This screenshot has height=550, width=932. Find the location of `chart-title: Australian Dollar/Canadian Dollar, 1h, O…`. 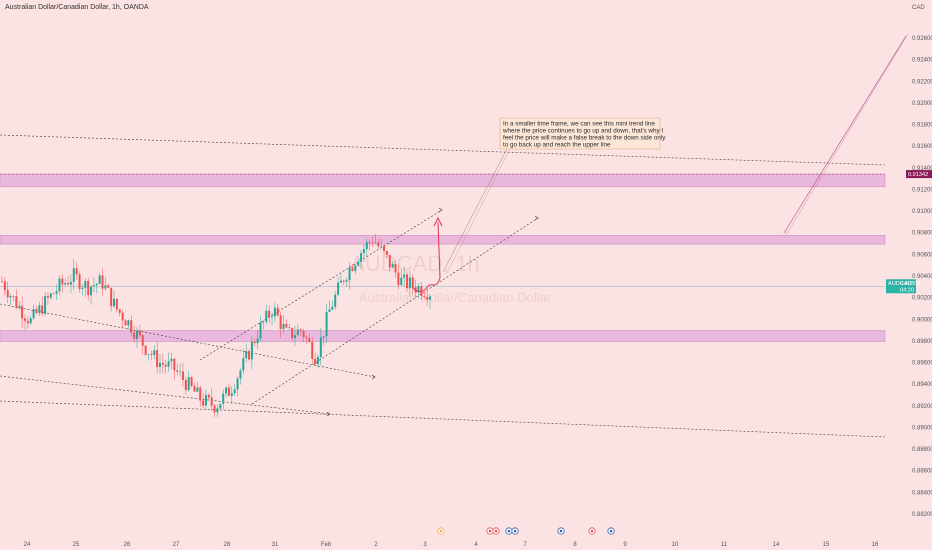

chart-title: Australian Dollar/Canadian Dollar, 1h, O… is located at coordinates (77, 7).